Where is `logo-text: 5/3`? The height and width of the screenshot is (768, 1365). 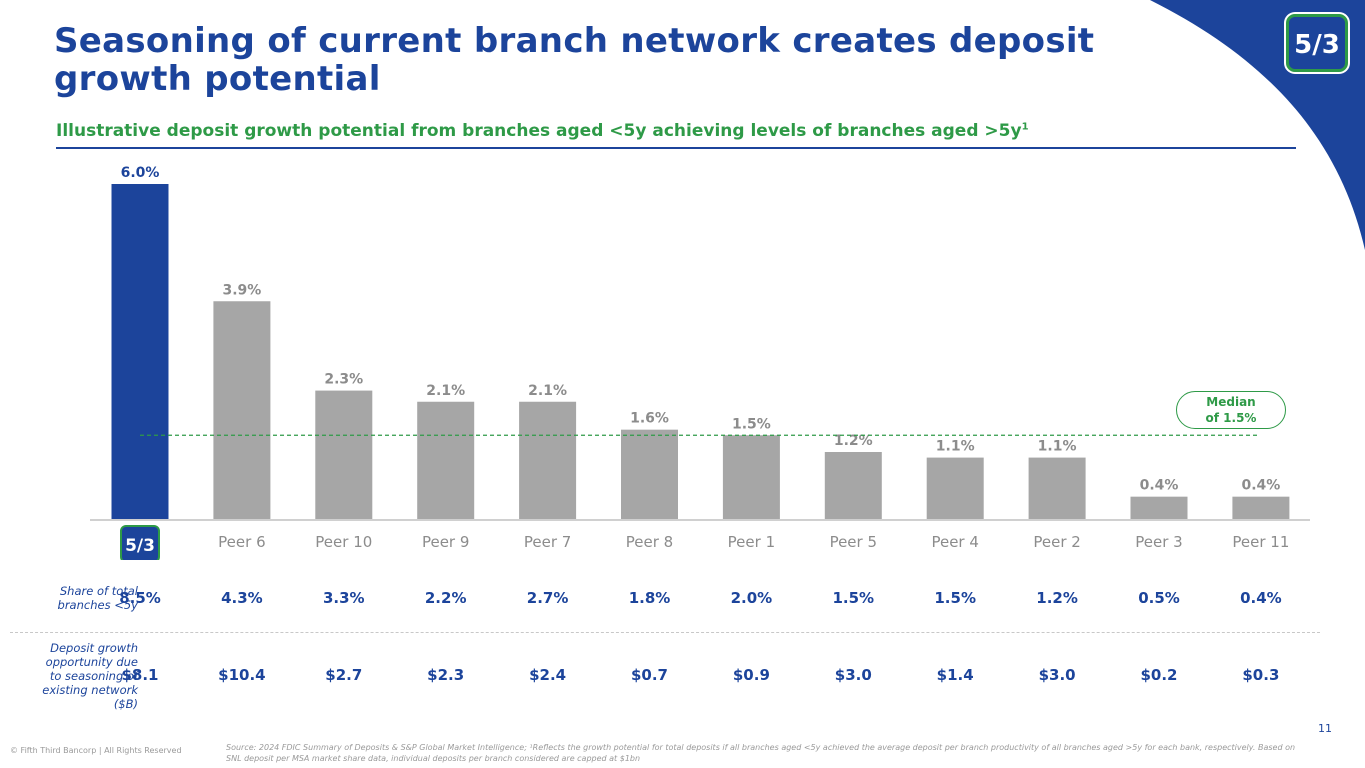 logo-text: 5/3 is located at coordinates (1317, 45).